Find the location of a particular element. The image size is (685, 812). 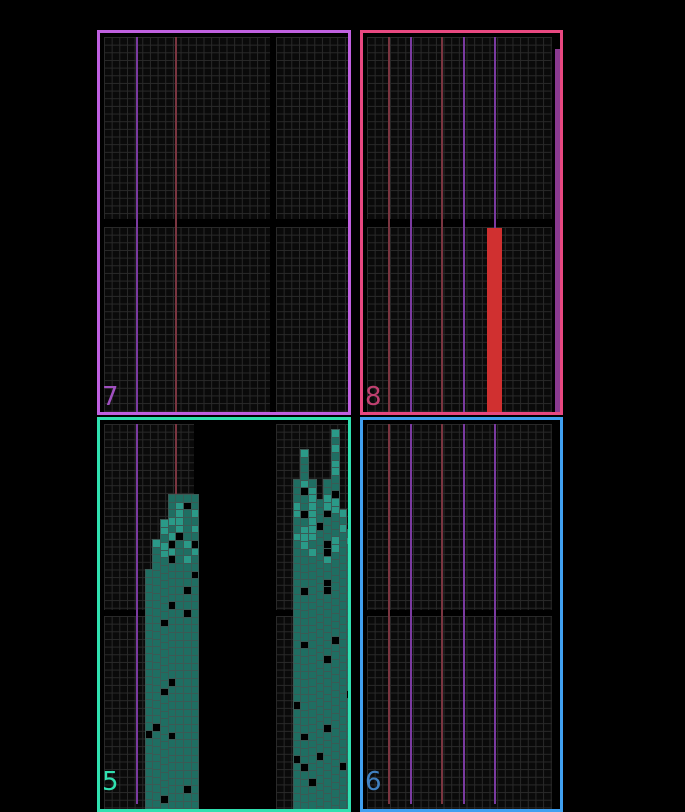

purple-bar is located at coordinates (557, 230).